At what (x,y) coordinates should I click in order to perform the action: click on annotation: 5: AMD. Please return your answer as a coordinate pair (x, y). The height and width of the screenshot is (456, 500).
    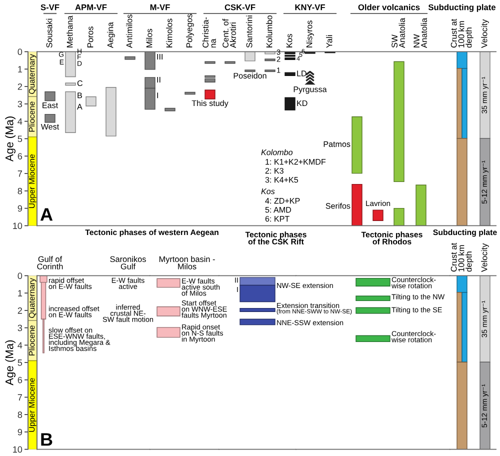
    Looking at the image, I should click on (278, 210).